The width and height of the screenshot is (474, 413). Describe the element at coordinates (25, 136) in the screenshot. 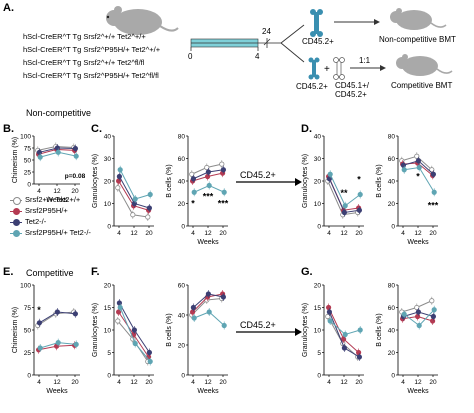

I see `y-tick-label: 100` at that location.